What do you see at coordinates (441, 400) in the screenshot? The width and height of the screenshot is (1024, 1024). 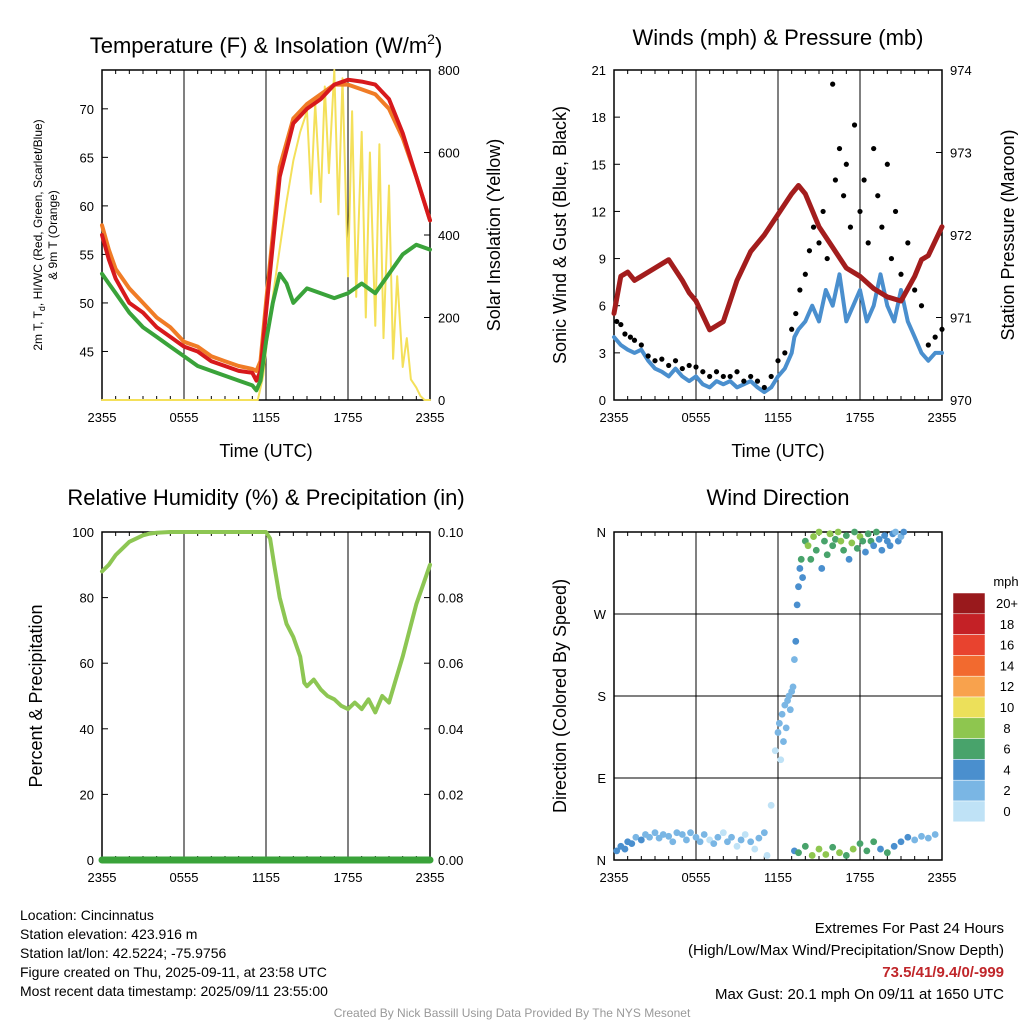 I see `y-tick-label: 0` at bounding box center [441, 400].